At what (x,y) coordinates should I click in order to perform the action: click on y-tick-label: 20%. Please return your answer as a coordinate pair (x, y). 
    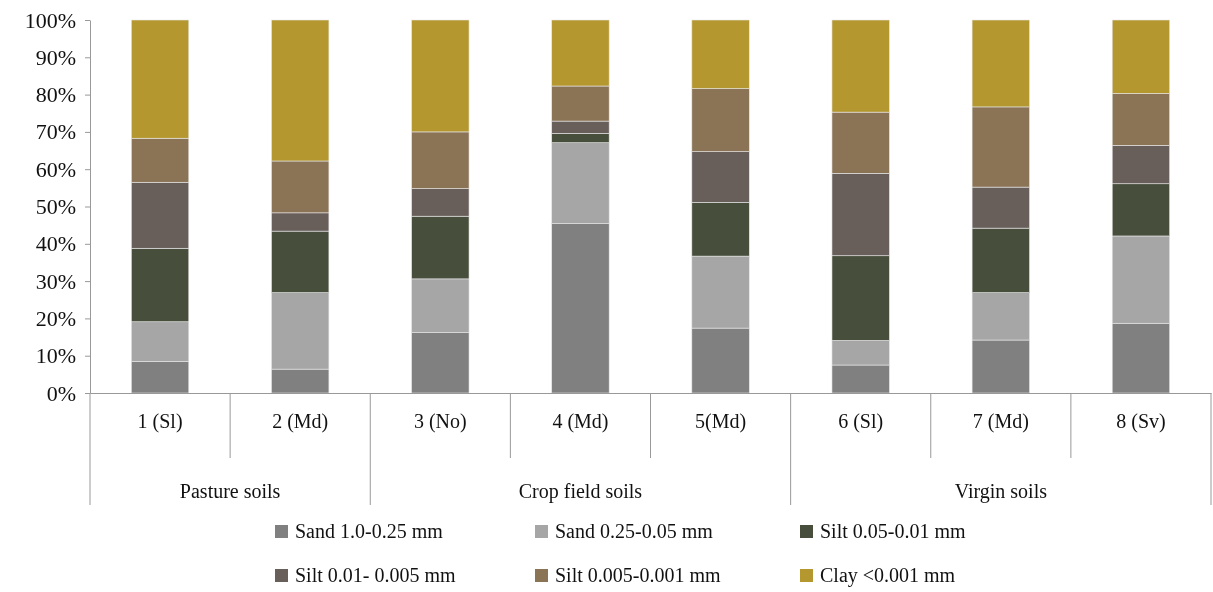
    Looking at the image, I should click on (55, 318).